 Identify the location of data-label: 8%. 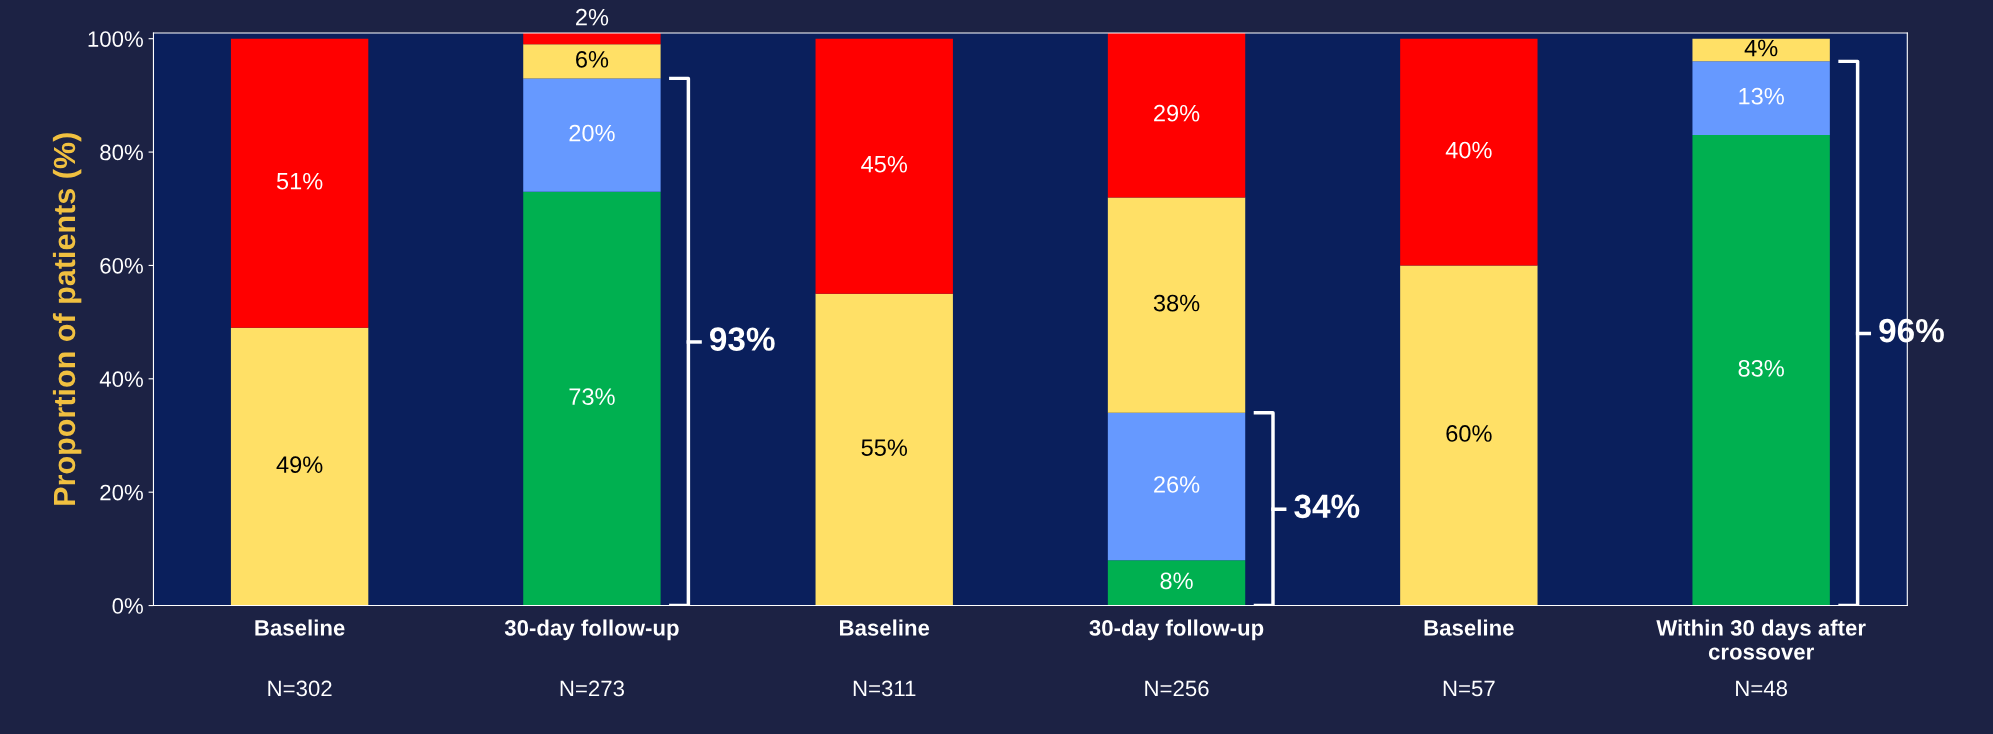
(1176, 581).